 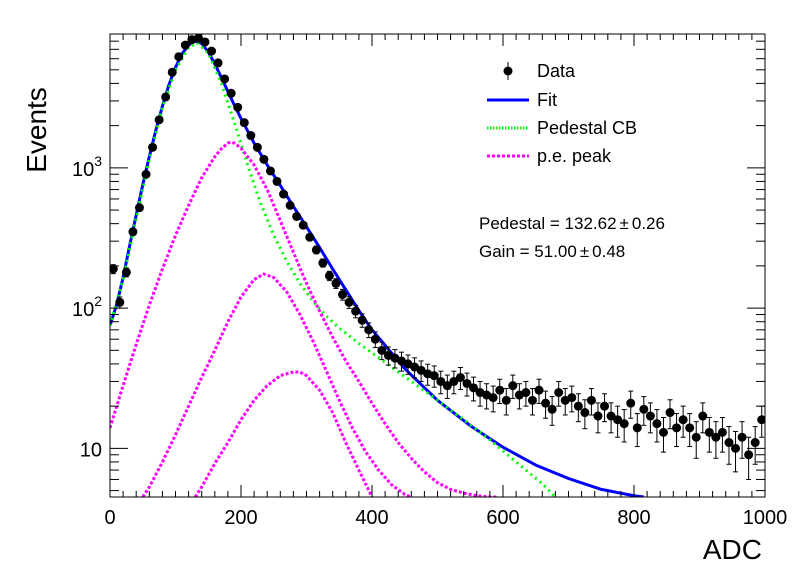 I want to click on x-tick-label: 1000, so click(x=765, y=518).